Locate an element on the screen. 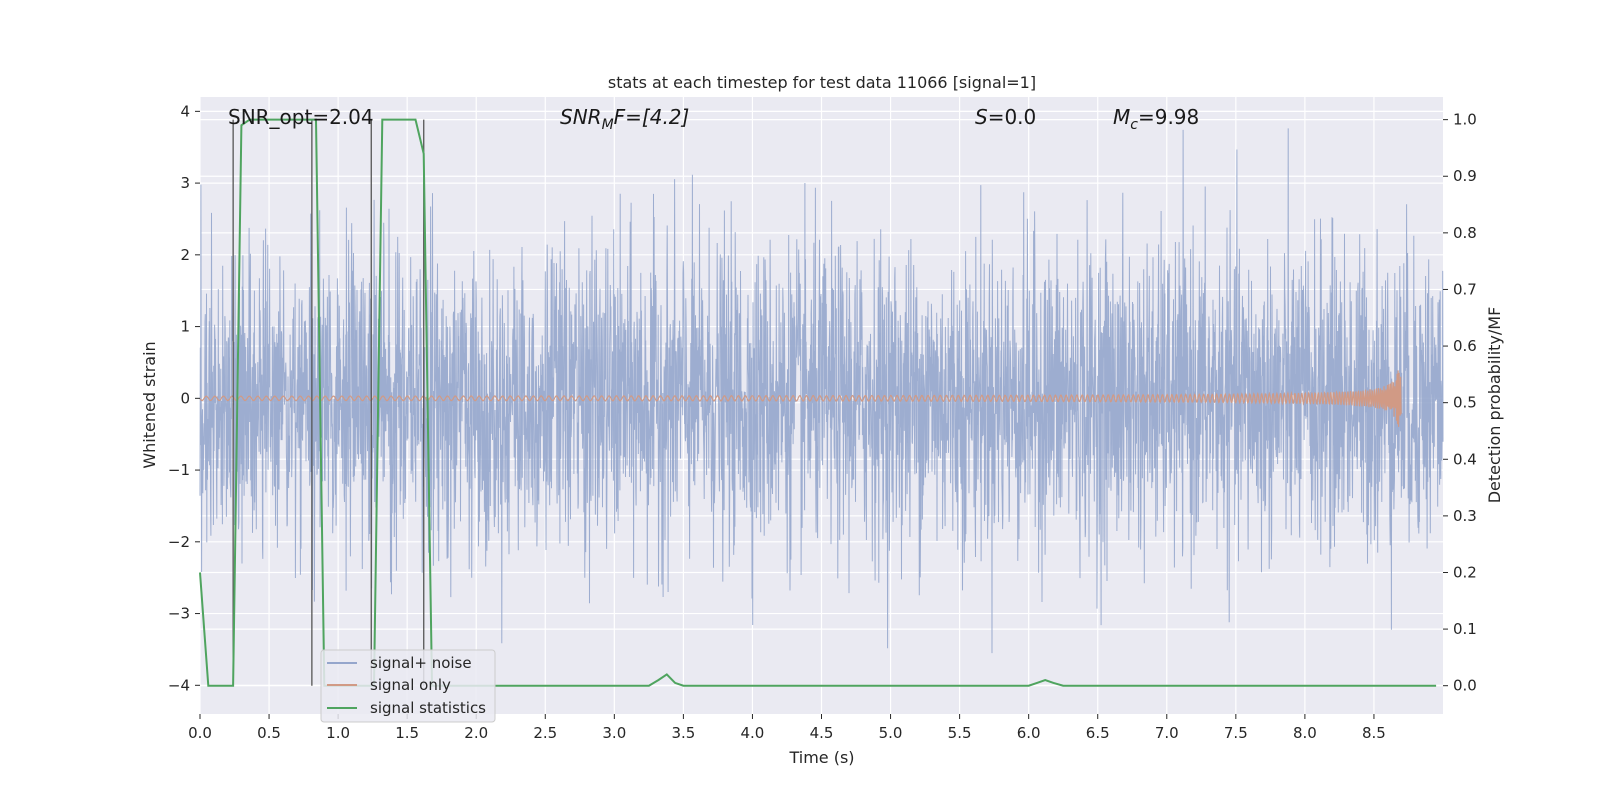 The height and width of the screenshot is (800, 1600). x-tick-label: 8.0 is located at coordinates (1305, 733).